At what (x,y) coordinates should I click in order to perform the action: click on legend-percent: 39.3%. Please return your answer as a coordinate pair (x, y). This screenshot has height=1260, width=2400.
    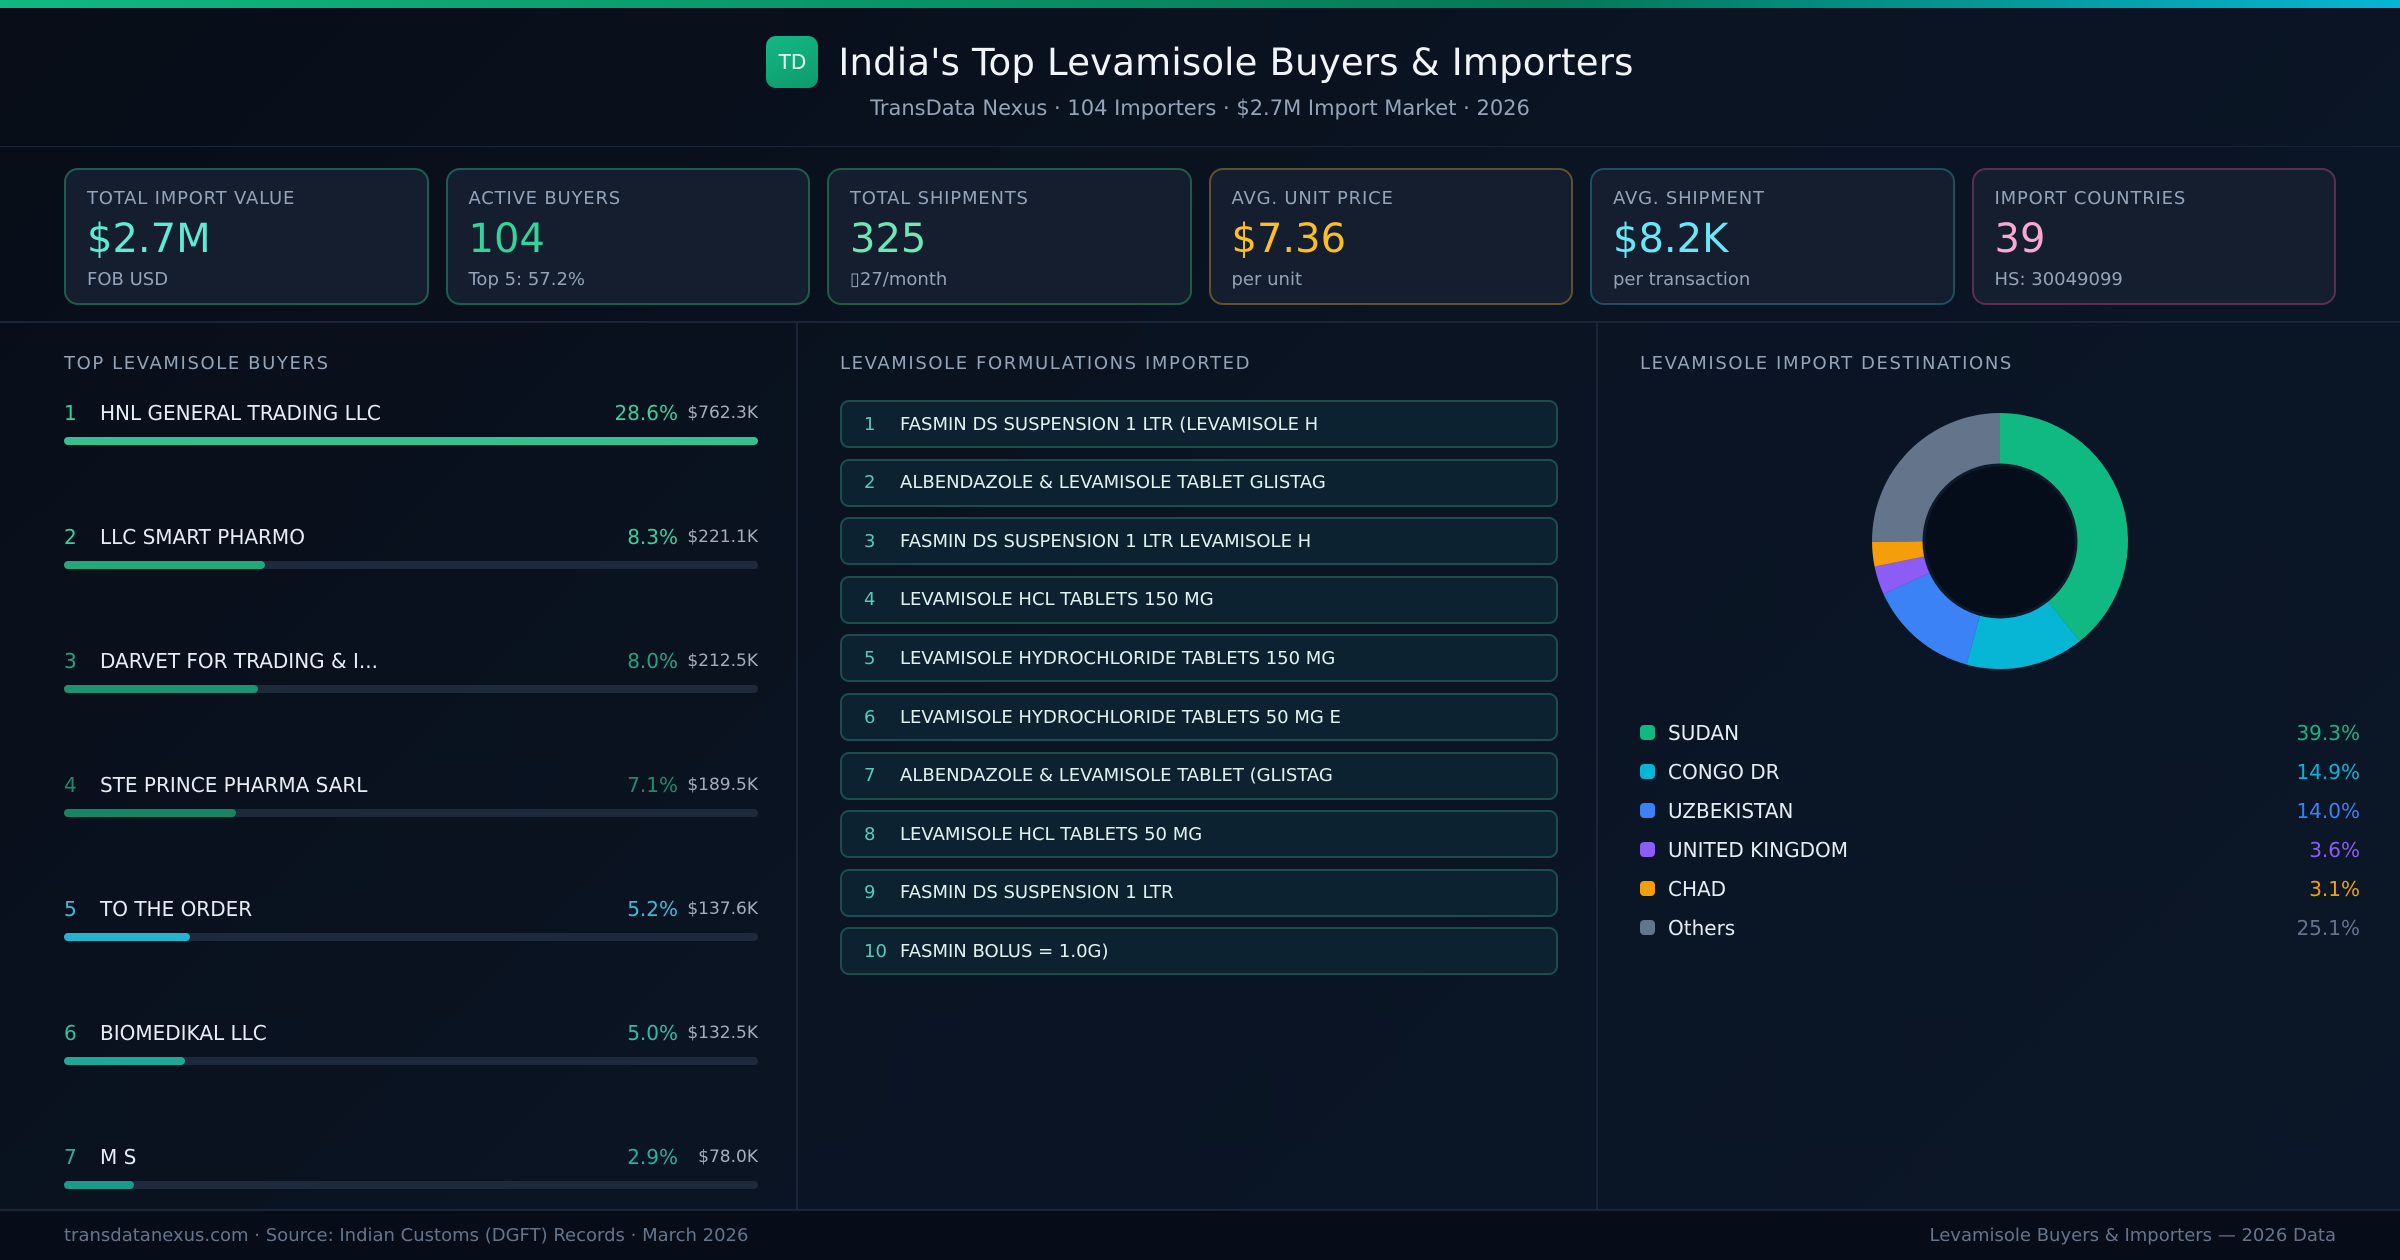
    Looking at the image, I should click on (2328, 732).